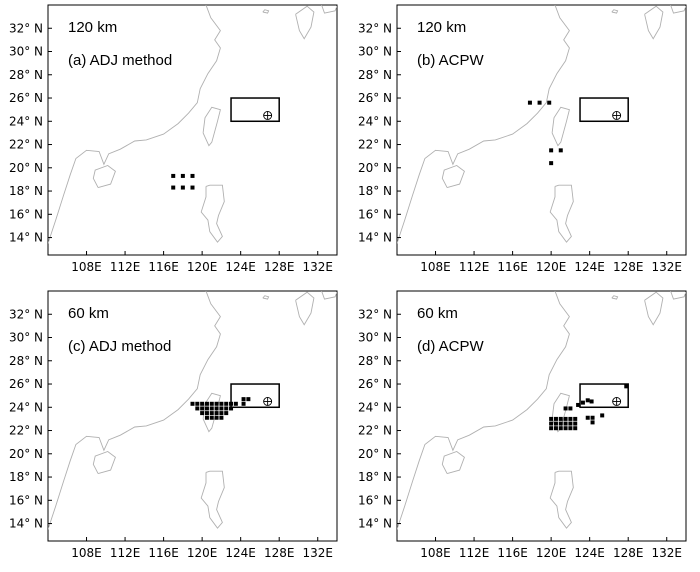  What do you see at coordinates (26, 454) in the screenshot?
I see `y-tick-label: 20° N` at bounding box center [26, 454].